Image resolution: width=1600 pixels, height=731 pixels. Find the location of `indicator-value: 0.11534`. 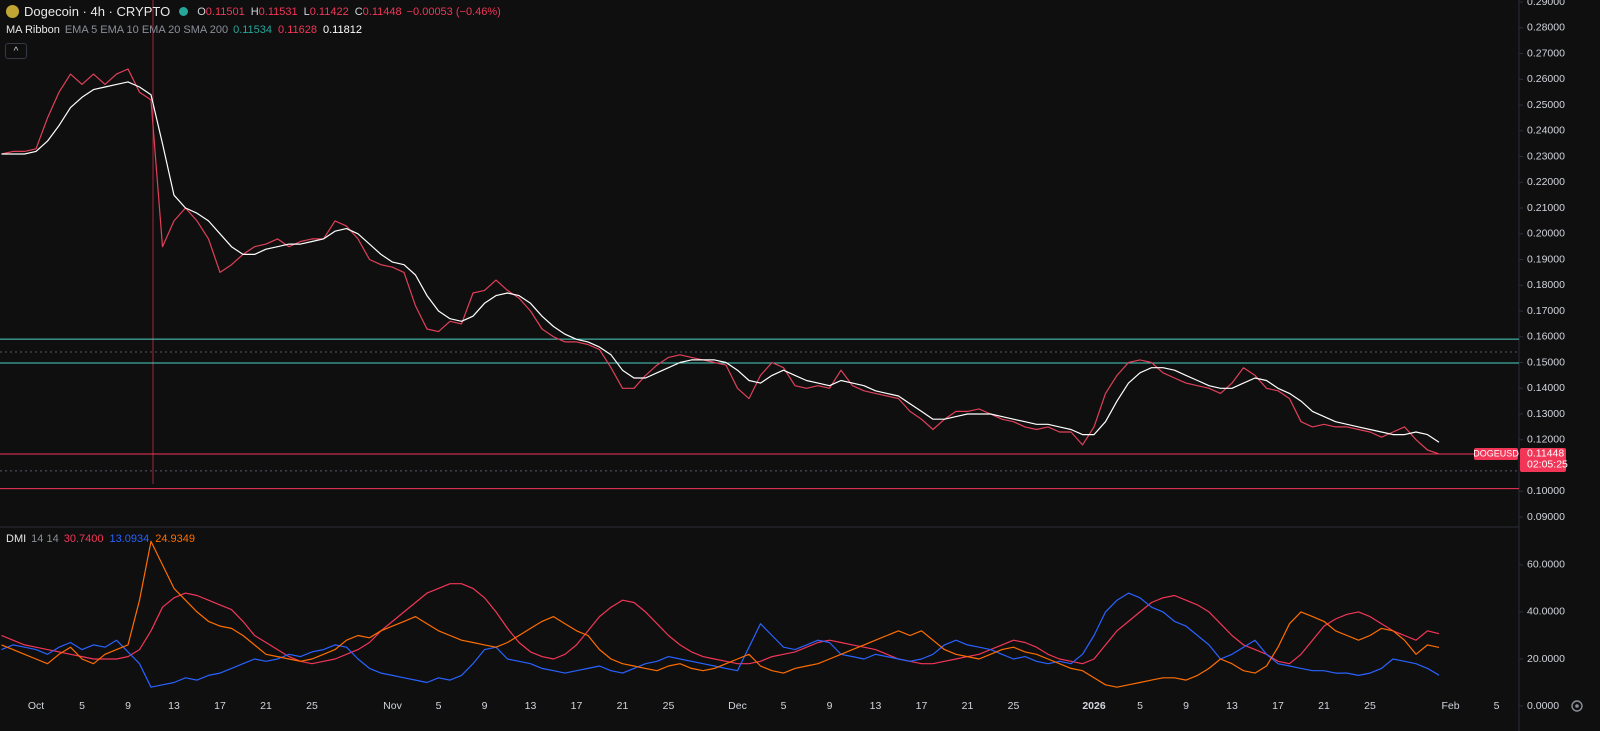

indicator-value: 0.11534 is located at coordinates (253, 30).